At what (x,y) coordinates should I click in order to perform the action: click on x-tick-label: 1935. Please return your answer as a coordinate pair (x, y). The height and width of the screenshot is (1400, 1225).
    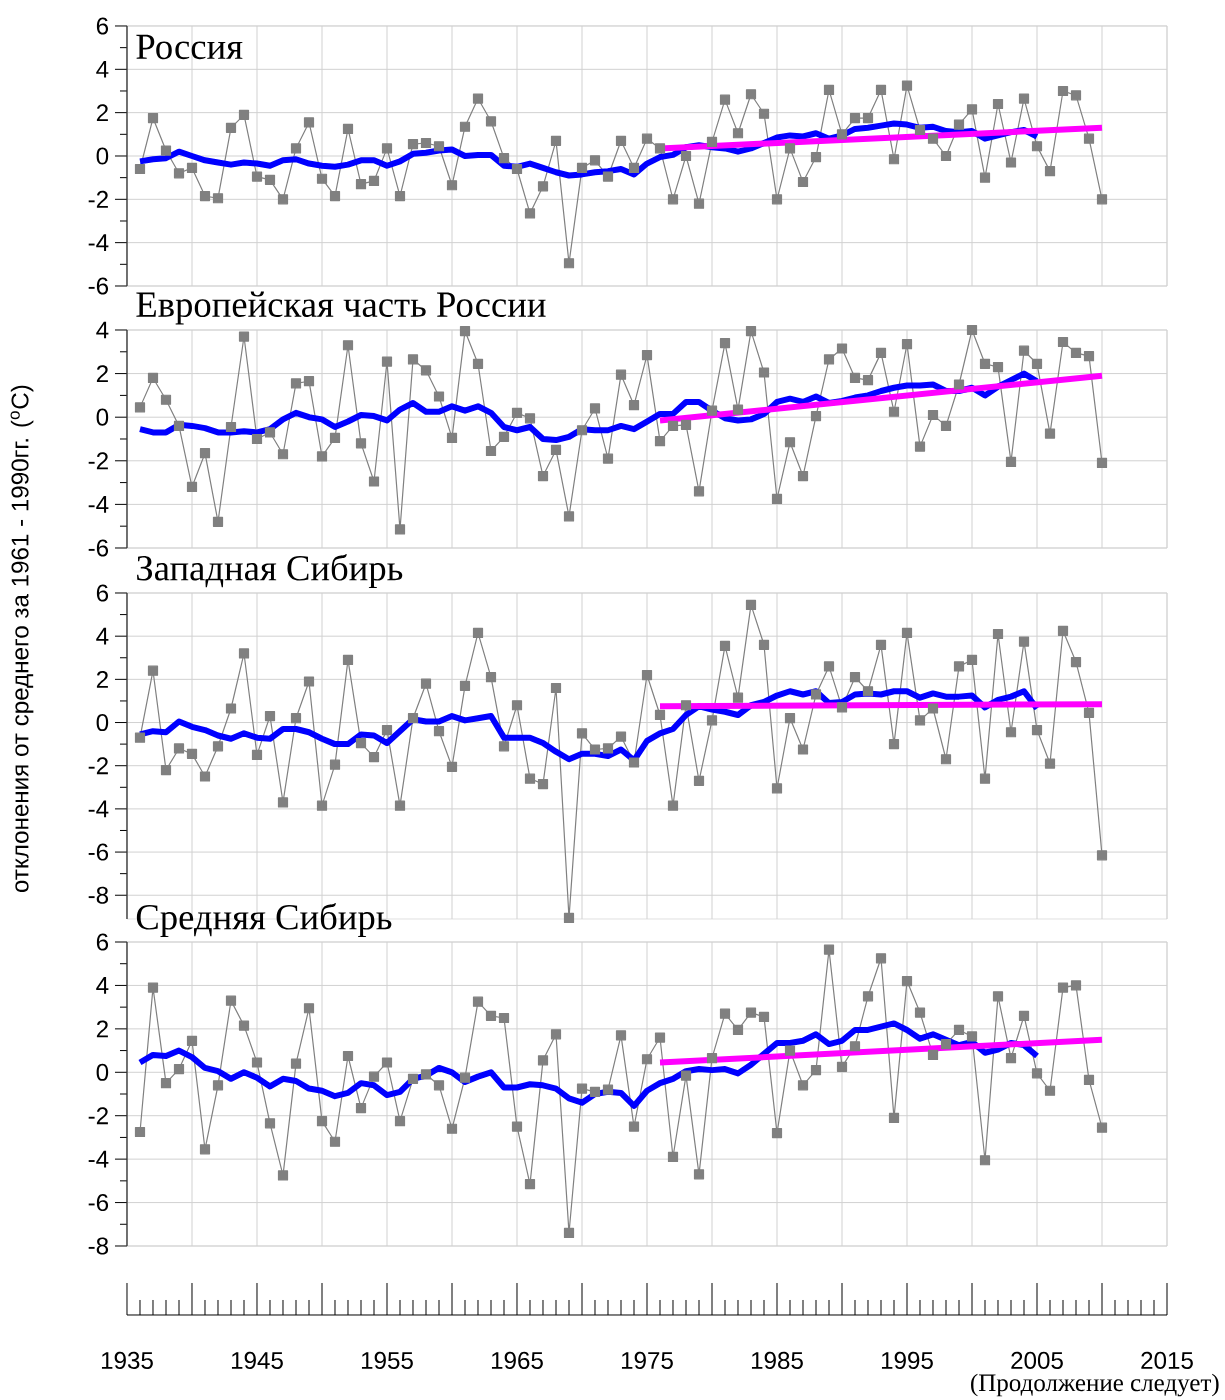
    Looking at the image, I should click on (127, 1360).